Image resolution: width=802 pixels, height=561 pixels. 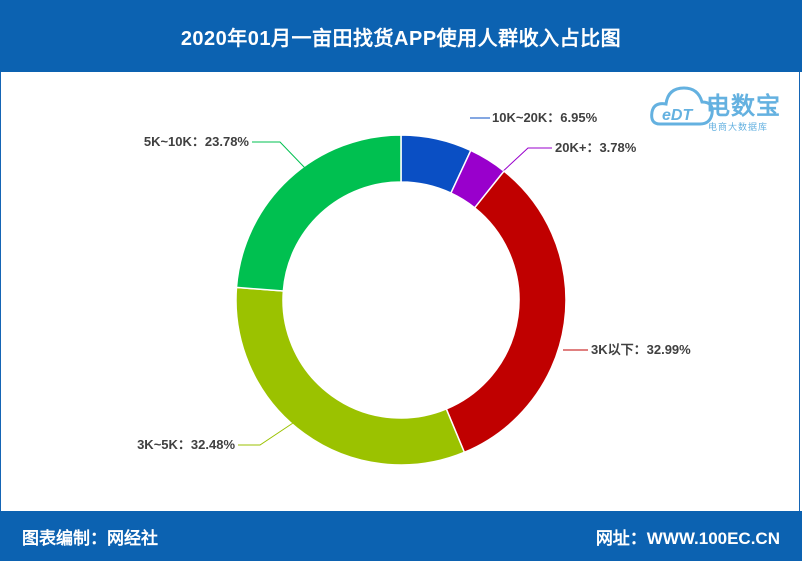 What do you see at coordinates (687, 538) in the screenshot?
I see `footer-website: 网址：WWW.100EC.CN` at bounding box center [687, 538].